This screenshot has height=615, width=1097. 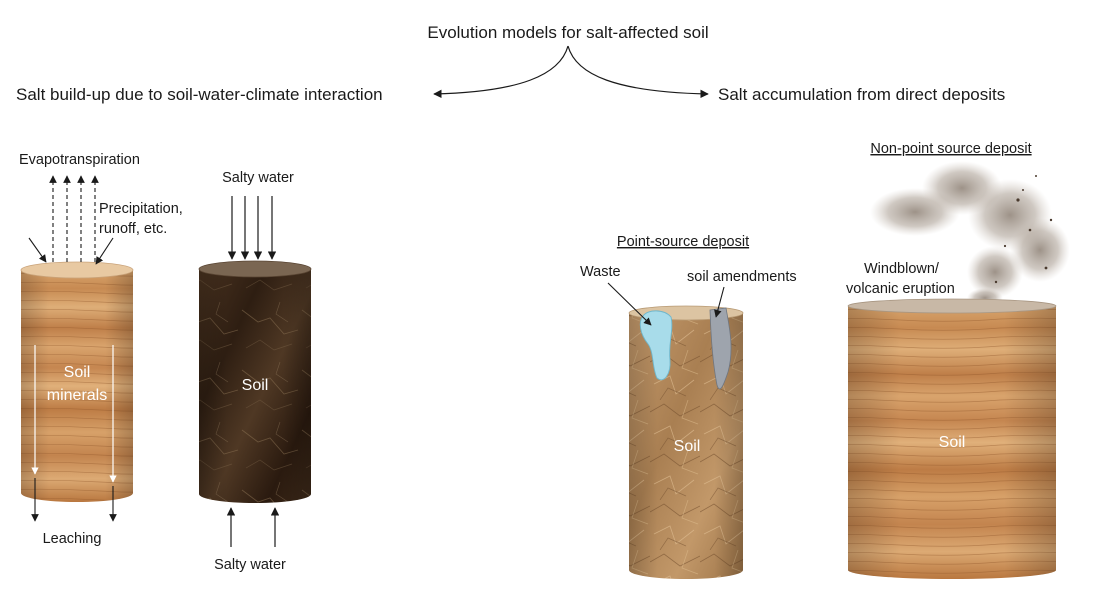 I want to click on cylinder2-inner-label: Soil, so click(x=255, y=385).